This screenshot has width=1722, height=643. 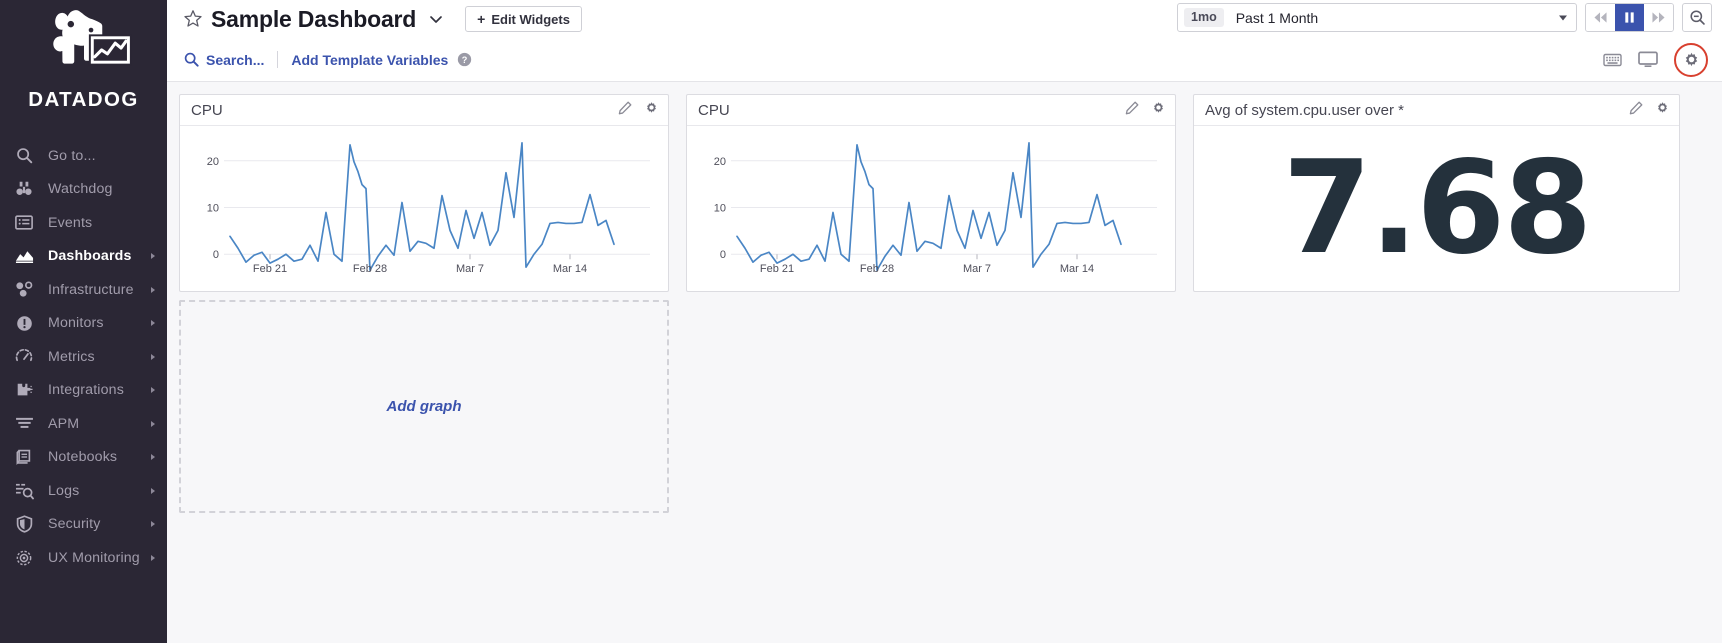 What do you see at coordinates (1612, 60) in the screenshot?
I see `keyboard-icon` at bounding box center [1612, 60].